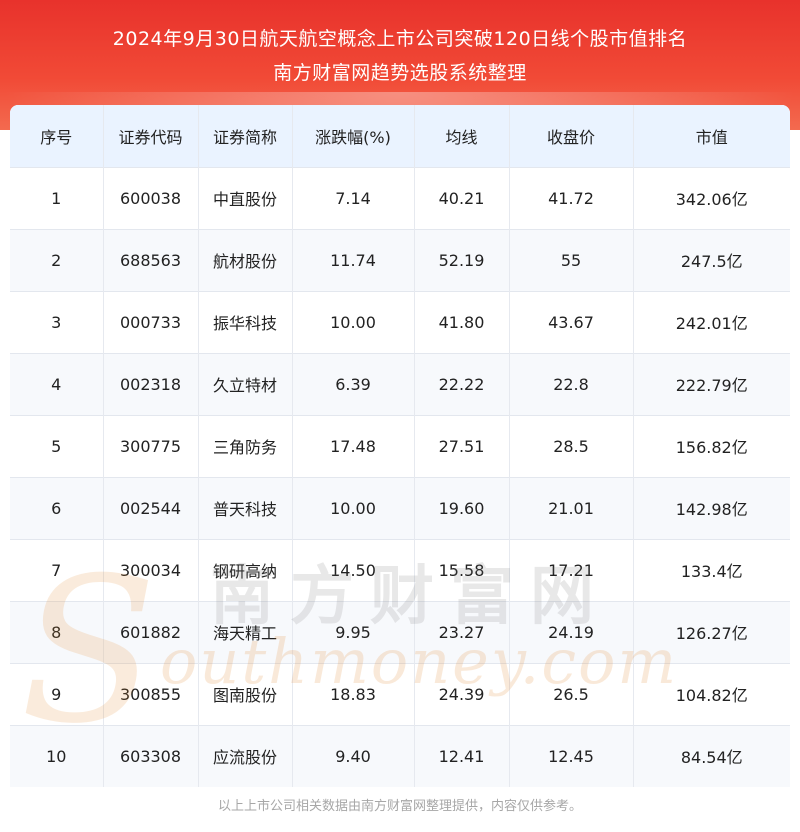 This screenshot has height=832, width=800. Describe the element at coordinates (57, 756) in the screenshot. I see `table-cell: 10` at that location.